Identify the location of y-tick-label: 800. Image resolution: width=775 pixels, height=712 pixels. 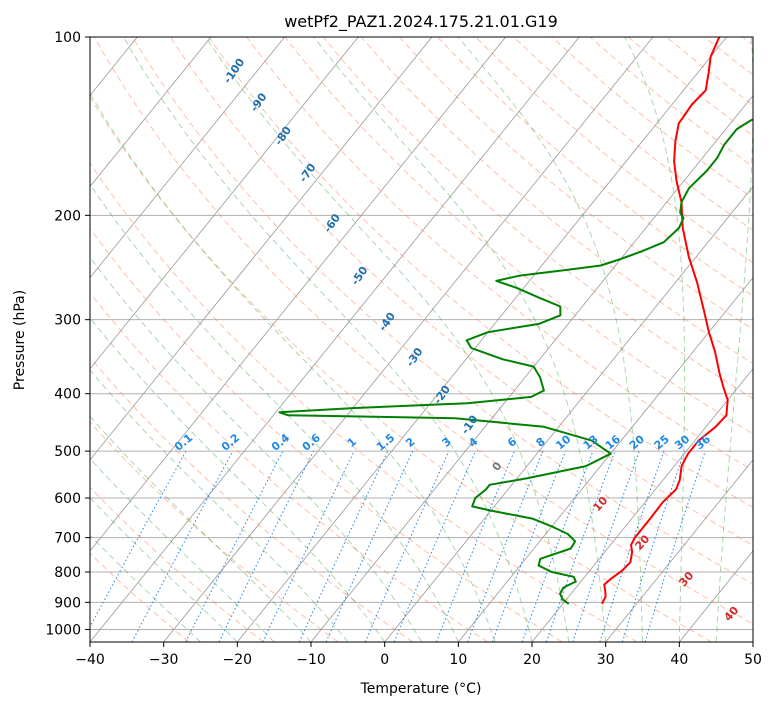
(67, 573).